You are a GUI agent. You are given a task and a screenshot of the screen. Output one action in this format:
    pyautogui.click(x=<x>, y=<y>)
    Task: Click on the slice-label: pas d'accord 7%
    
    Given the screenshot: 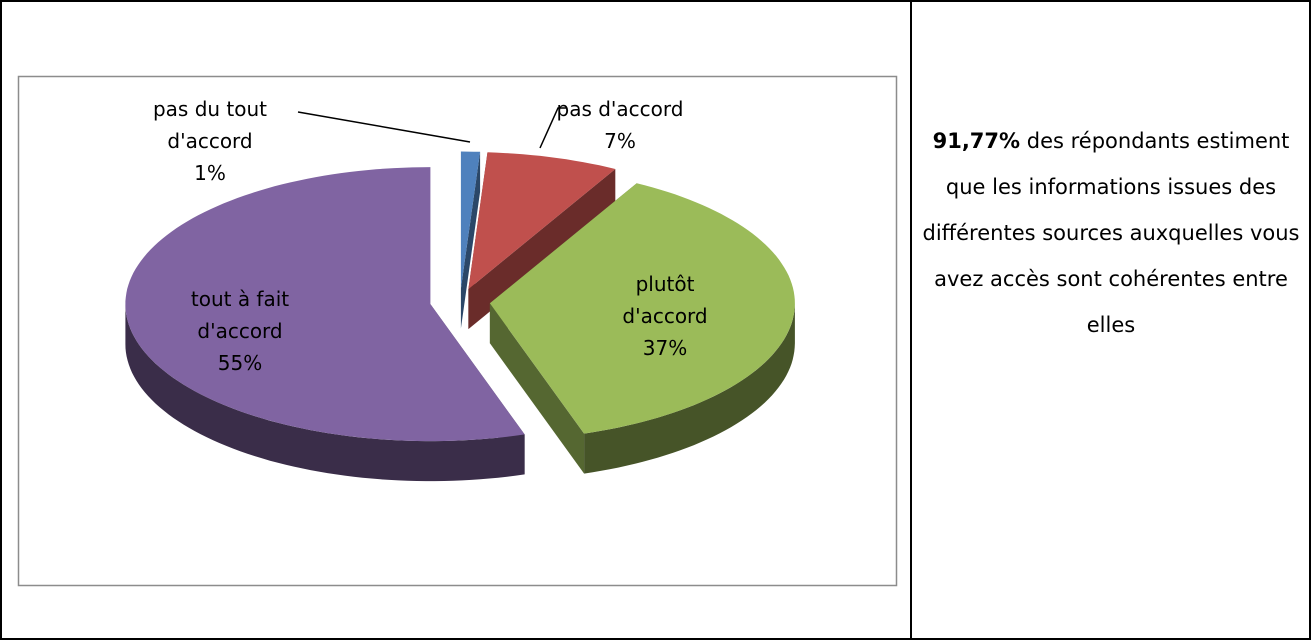 What is the action you would take?
    pyautogui.click(x=620, y=125)
    